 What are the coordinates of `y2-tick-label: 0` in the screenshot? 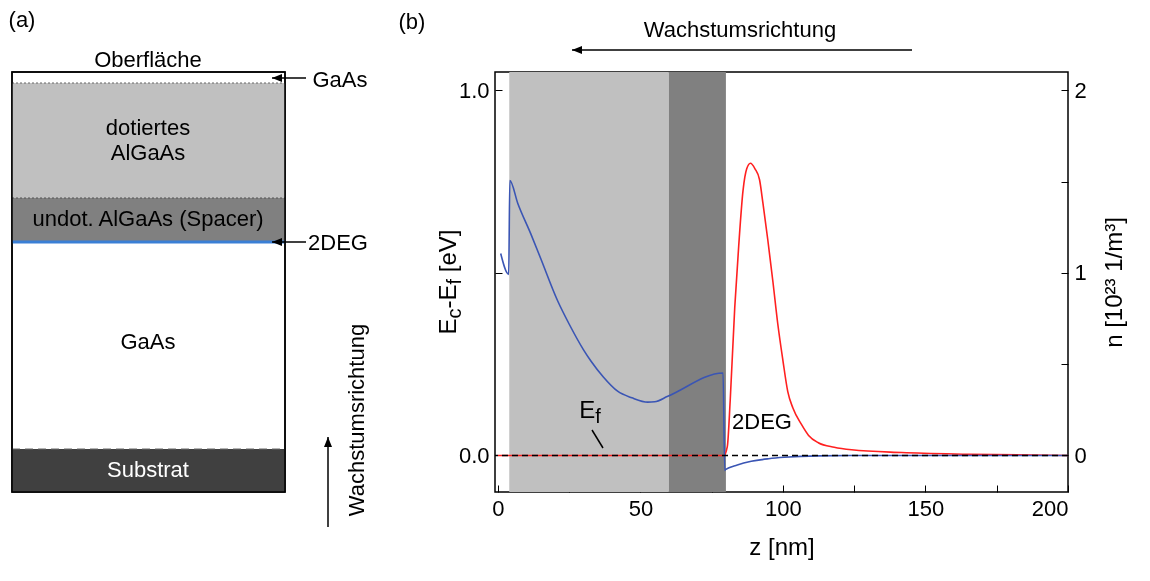 It's located at (1080, 455).